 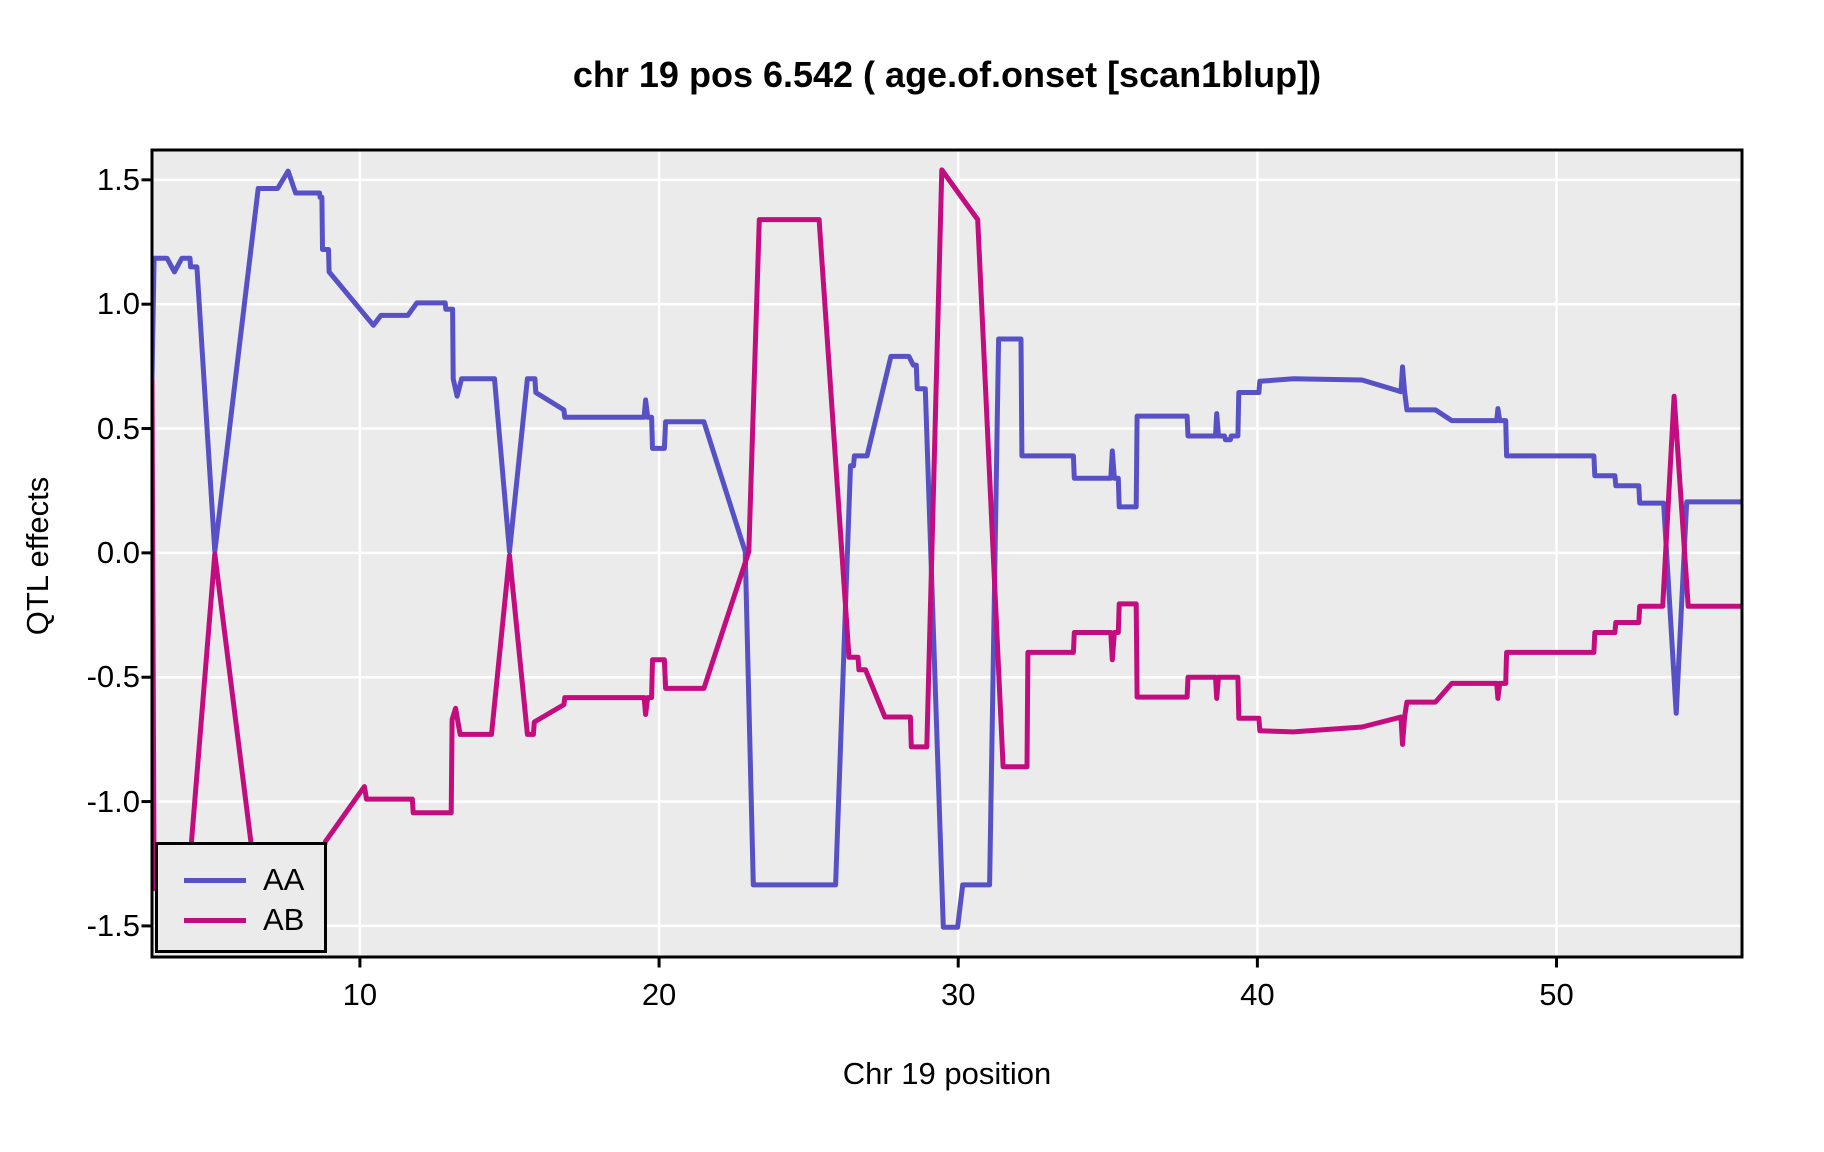 I want to click on y-tick-label: 1.0, so click(x=118, y=304).